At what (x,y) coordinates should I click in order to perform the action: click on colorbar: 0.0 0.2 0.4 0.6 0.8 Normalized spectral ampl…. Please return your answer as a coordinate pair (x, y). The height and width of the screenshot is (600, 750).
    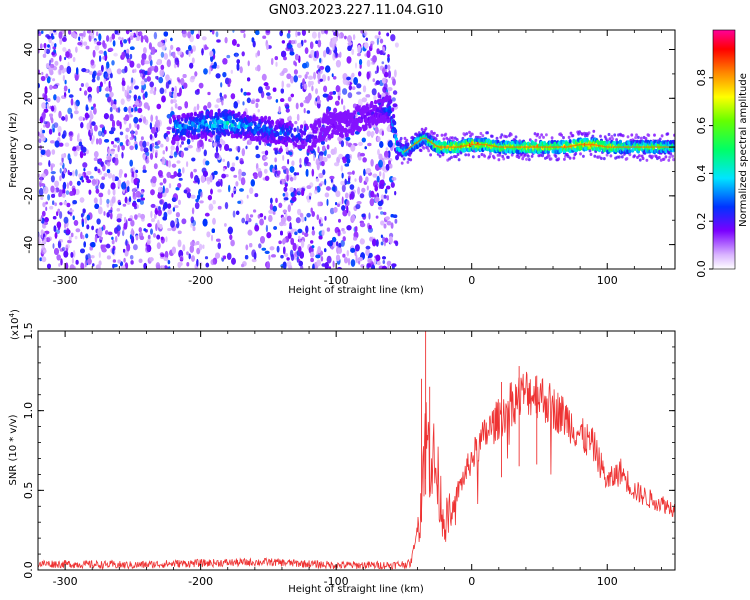
    Looking at the image, I should click on (722, 153).